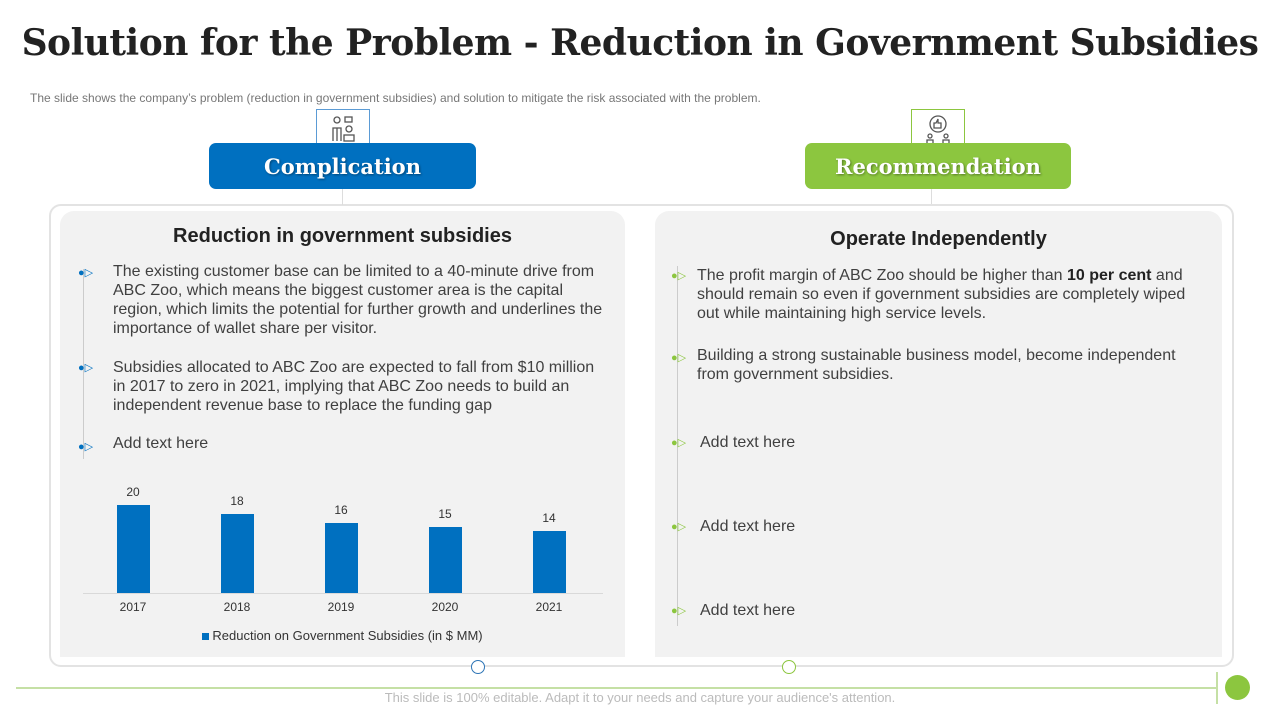 The height and width of the screenshot is (720, 1280). What do you see at coordinates (342, 196) in the screenshot?
I see `connector-left` at bounding box center [342, 196].